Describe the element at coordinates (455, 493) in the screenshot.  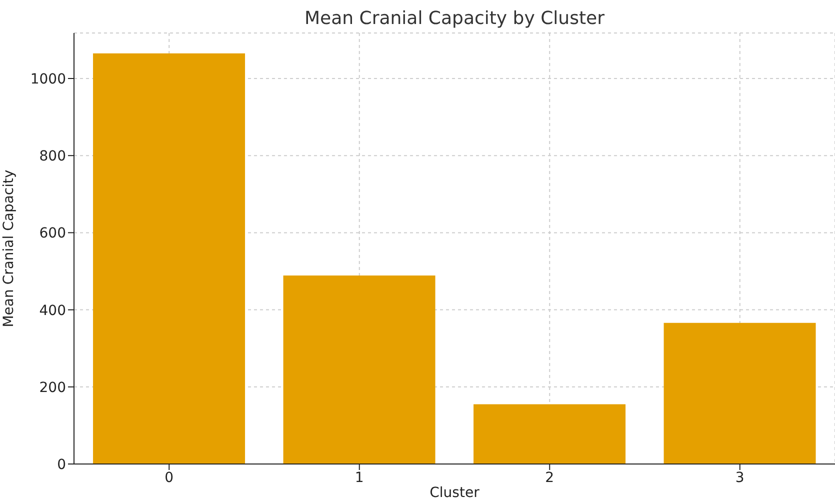
I see `x-axis-title: Cluster` at that location.